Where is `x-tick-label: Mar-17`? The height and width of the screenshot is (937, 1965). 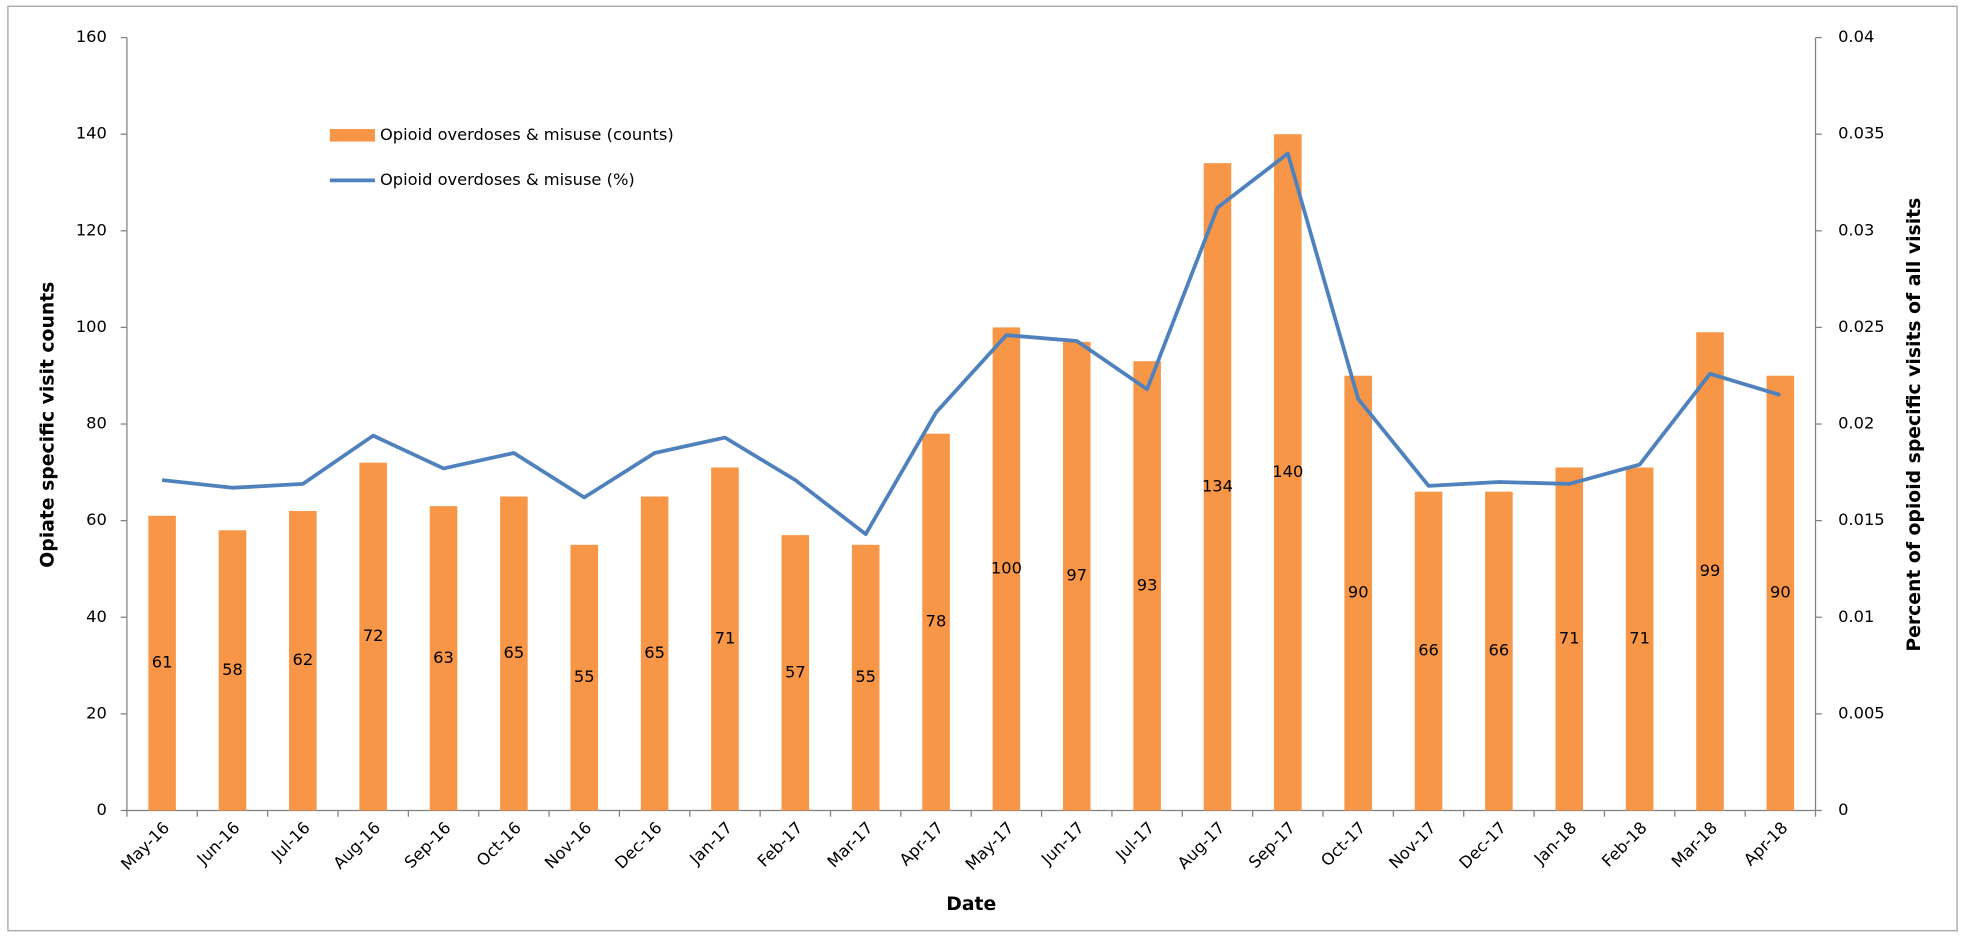 x-tick-label: Mar-17 is located at coordinates (850, 844).